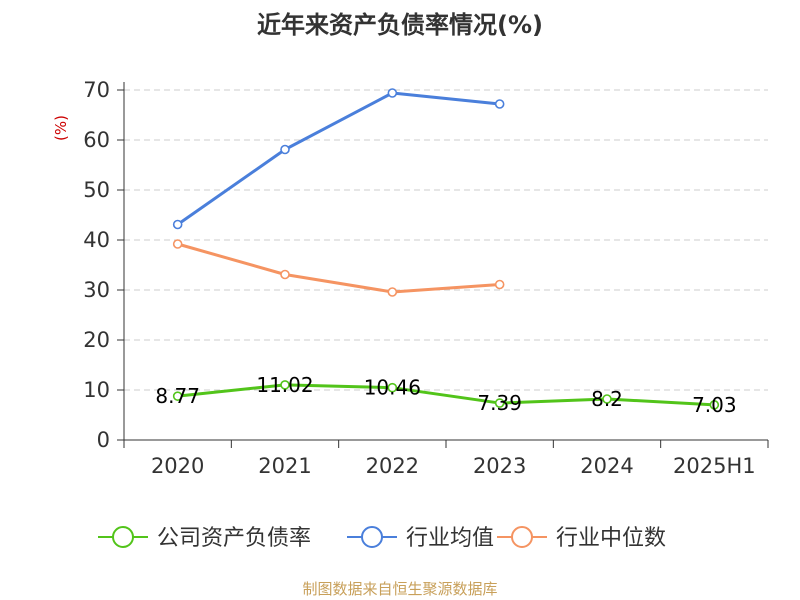 The width and height of the screenshot is (800, 600). I want to click on x-tick-label: 2024, so click(606, 466).